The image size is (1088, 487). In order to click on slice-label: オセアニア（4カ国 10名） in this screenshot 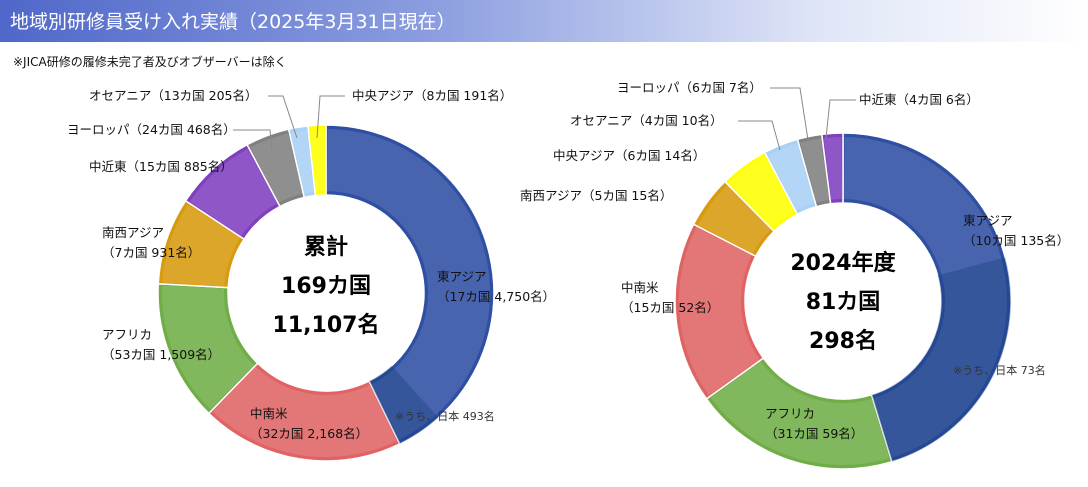, I will do `click(646, 120)`.